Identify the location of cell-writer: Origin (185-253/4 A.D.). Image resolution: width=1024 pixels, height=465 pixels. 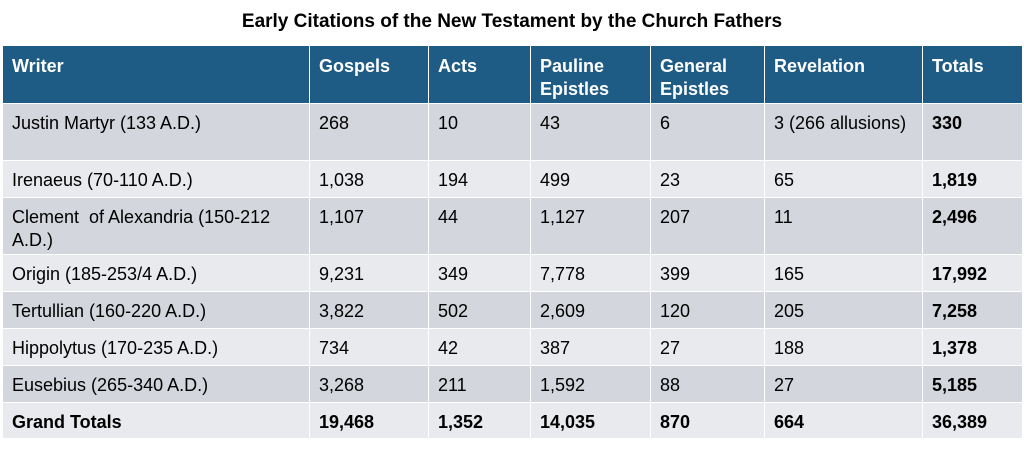
(156, 273).